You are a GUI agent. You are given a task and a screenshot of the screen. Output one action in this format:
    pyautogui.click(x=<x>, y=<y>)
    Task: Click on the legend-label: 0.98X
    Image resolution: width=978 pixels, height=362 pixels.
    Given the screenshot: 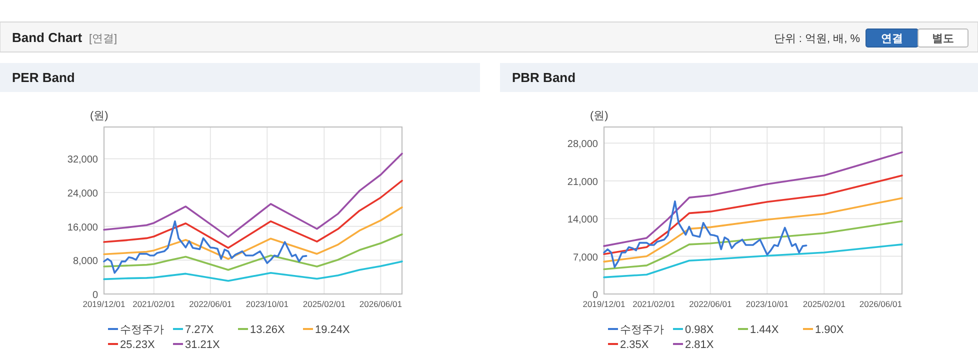 What is the action you would take?
    pyautogui.click(x=699, y=330)
    